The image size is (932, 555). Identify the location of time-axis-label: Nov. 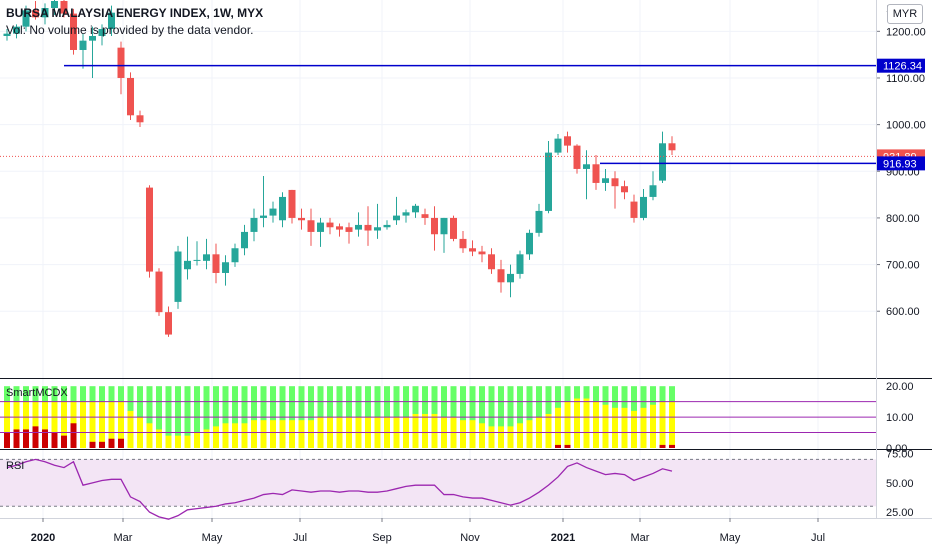
(470, 538).